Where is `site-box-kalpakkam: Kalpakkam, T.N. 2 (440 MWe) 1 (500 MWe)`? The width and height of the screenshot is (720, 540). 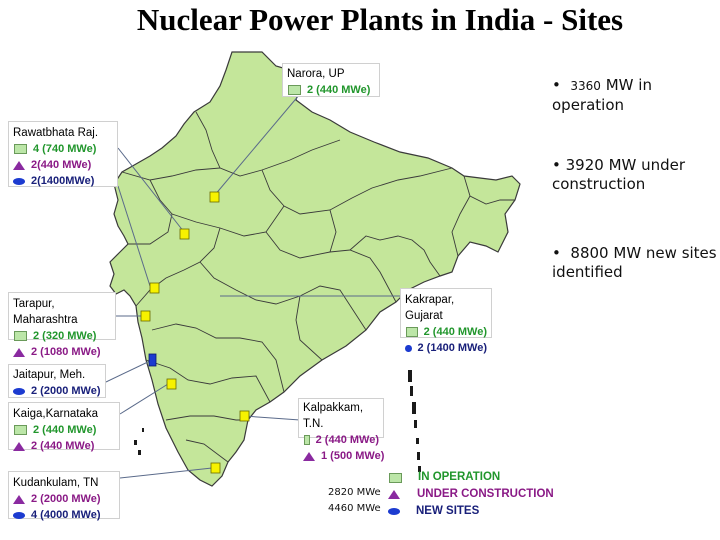
site-box-kalpakkam: Kalpakkam, T.N. 2 (440 MWe) 1 (500 MWe) is located at coordinates (341, 430).